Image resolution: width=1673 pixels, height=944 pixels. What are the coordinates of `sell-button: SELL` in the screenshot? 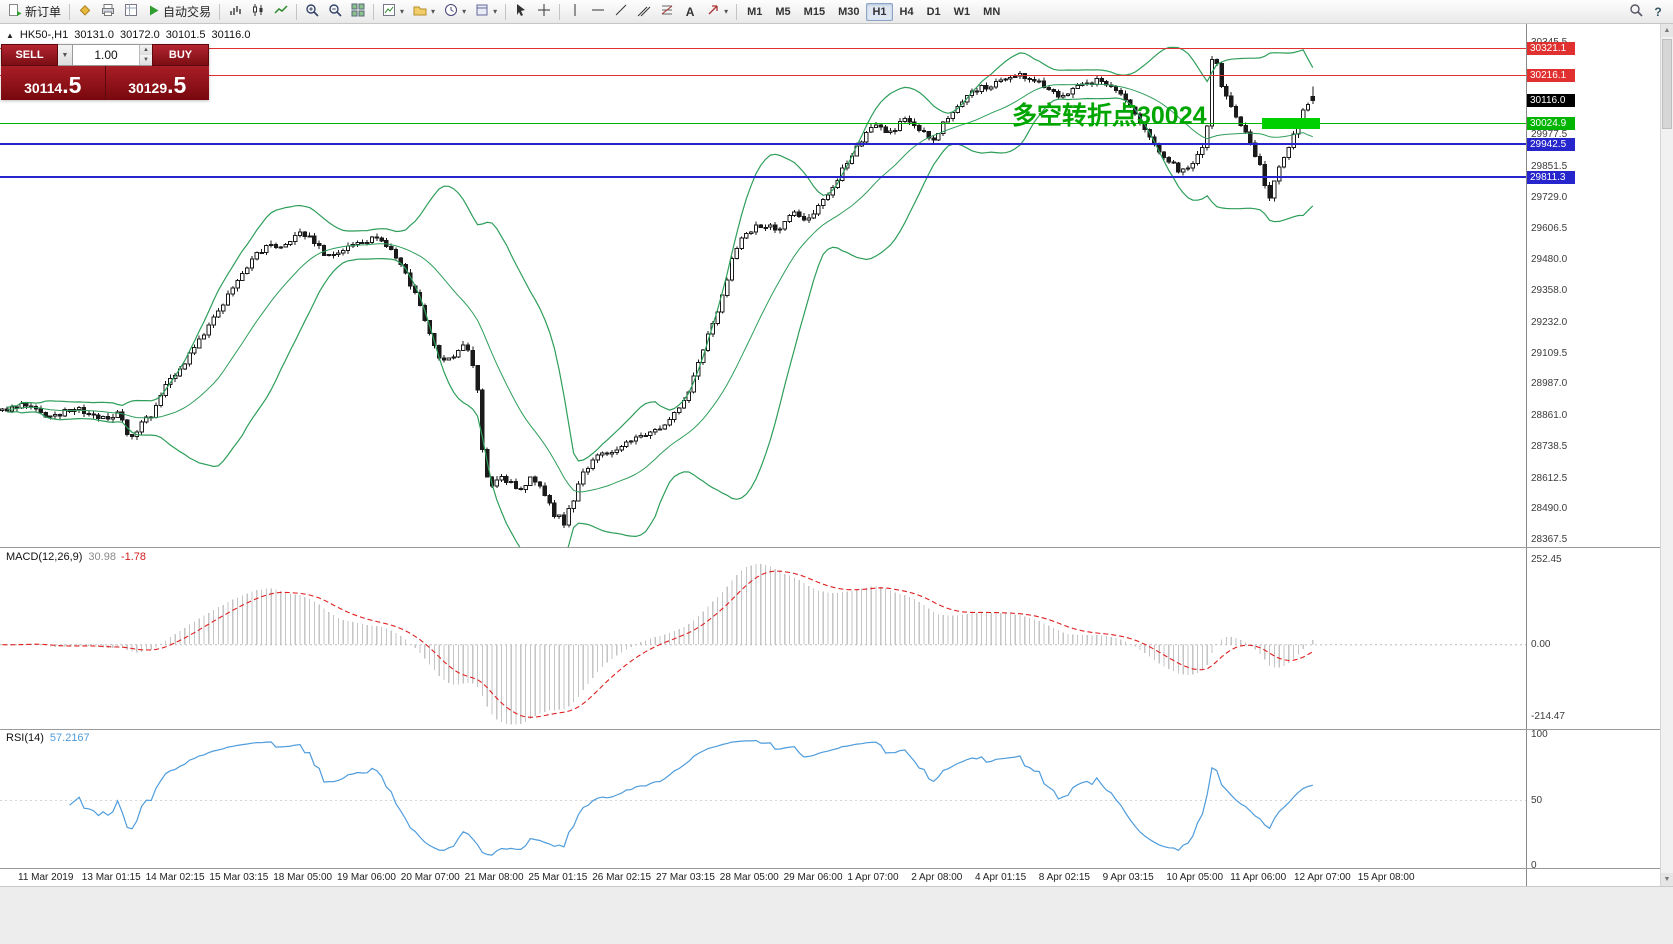 It's located at (29, 55).